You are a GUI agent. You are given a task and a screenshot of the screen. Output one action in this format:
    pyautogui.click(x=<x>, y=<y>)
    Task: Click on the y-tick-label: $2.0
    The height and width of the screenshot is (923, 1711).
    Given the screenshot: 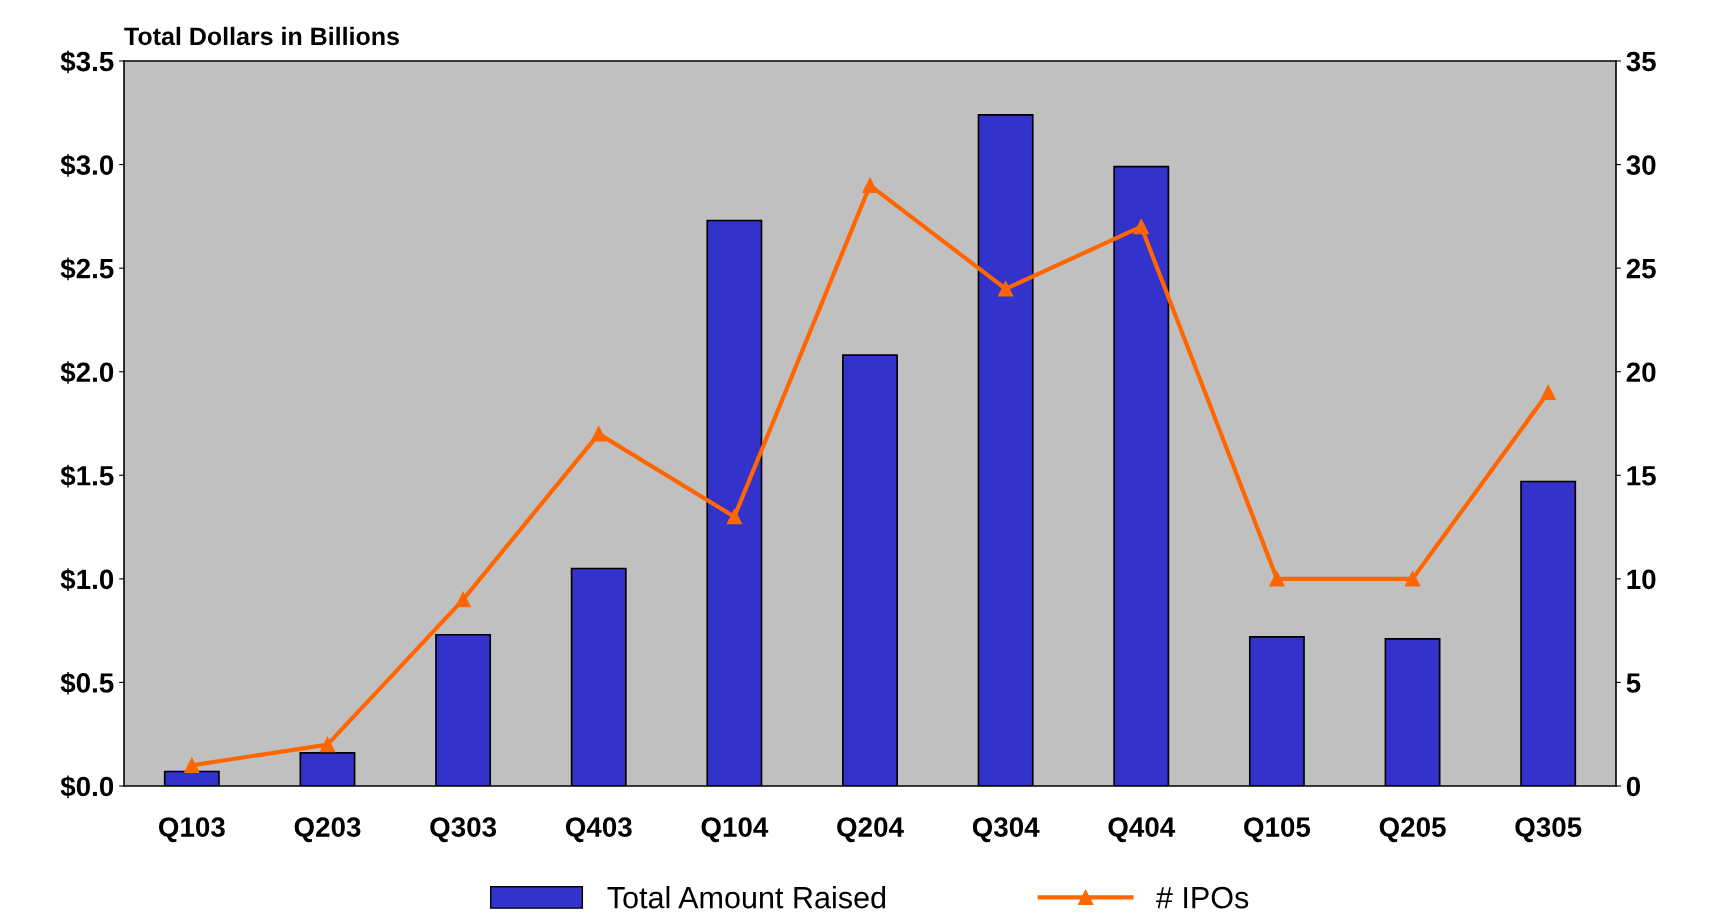 What is the action you would take?
    pyautogui.click(x=87, y=372)
    